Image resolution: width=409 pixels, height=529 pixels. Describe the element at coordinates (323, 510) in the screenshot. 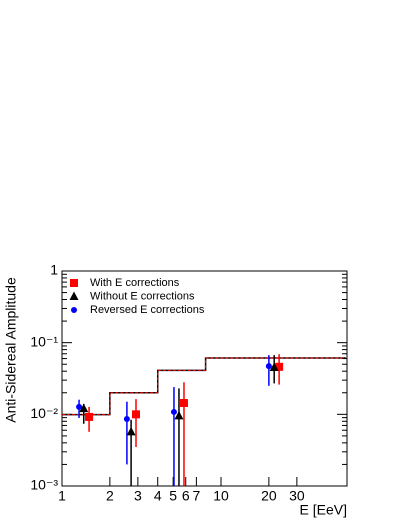

I see `x-axis-label: E [EeV]` at that location.